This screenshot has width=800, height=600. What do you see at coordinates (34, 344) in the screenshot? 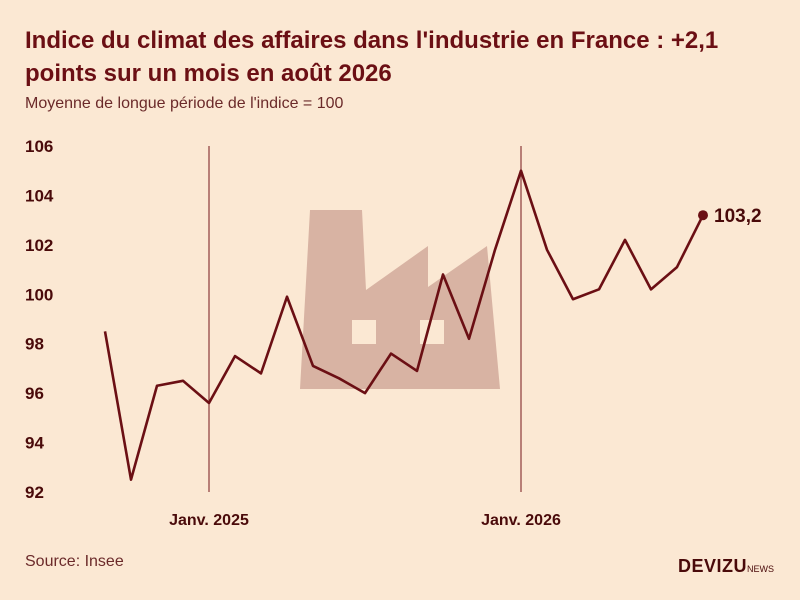
I see `y-tick-label: 98` at bounding box center [34, 344].